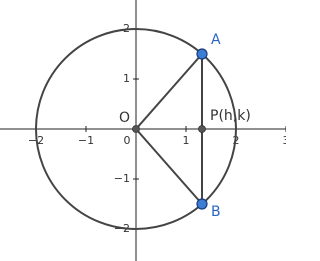 Image resolution: width=320 pixels, height=261 pixels. I want to click on x-tick-label: −1, so click(86, 140).